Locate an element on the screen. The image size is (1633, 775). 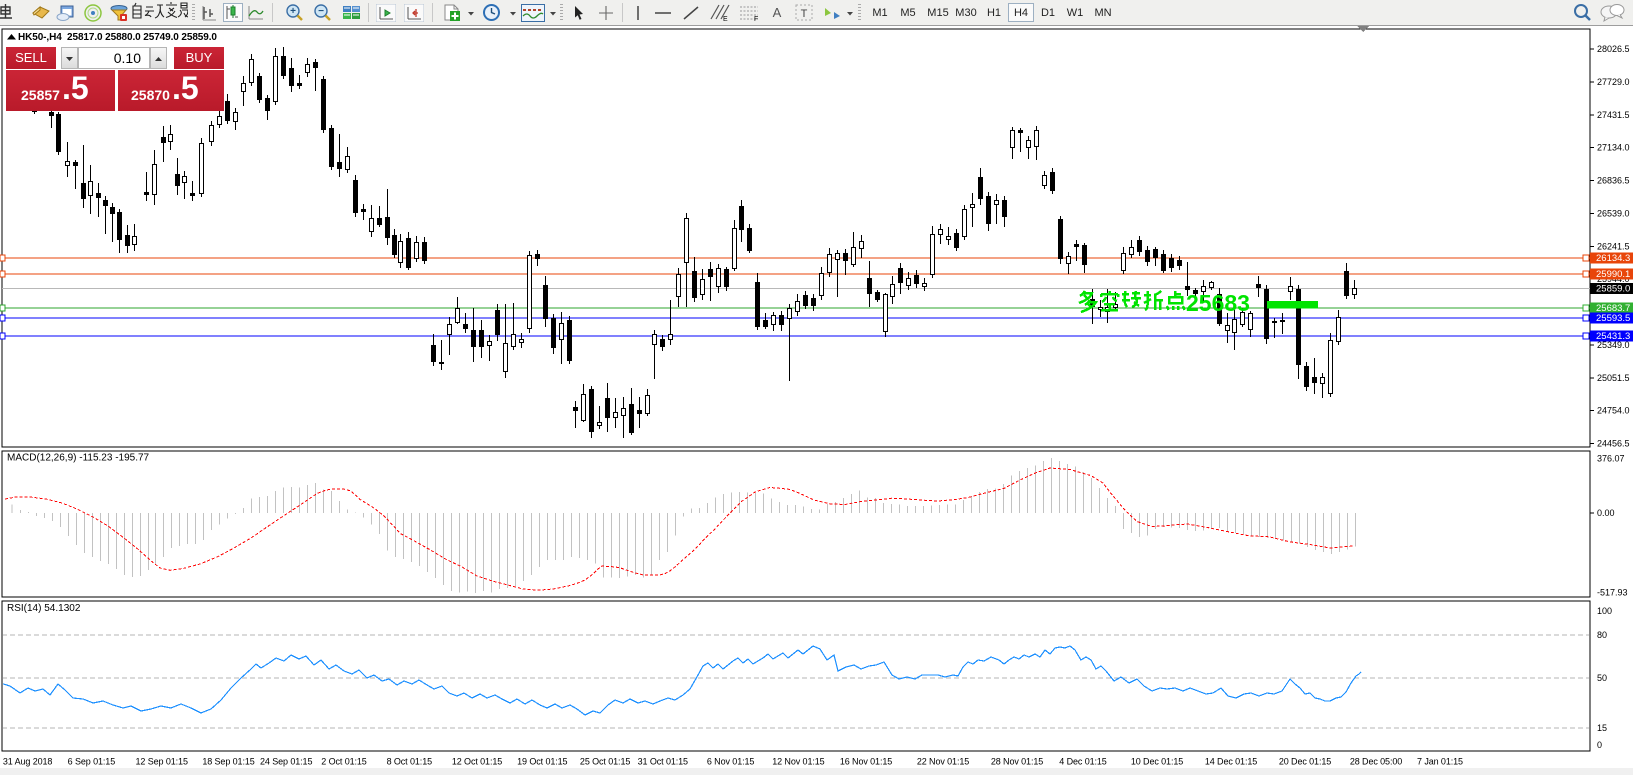
svg-text: 16 Nov 01:15 is located at coordinates (866, 762).